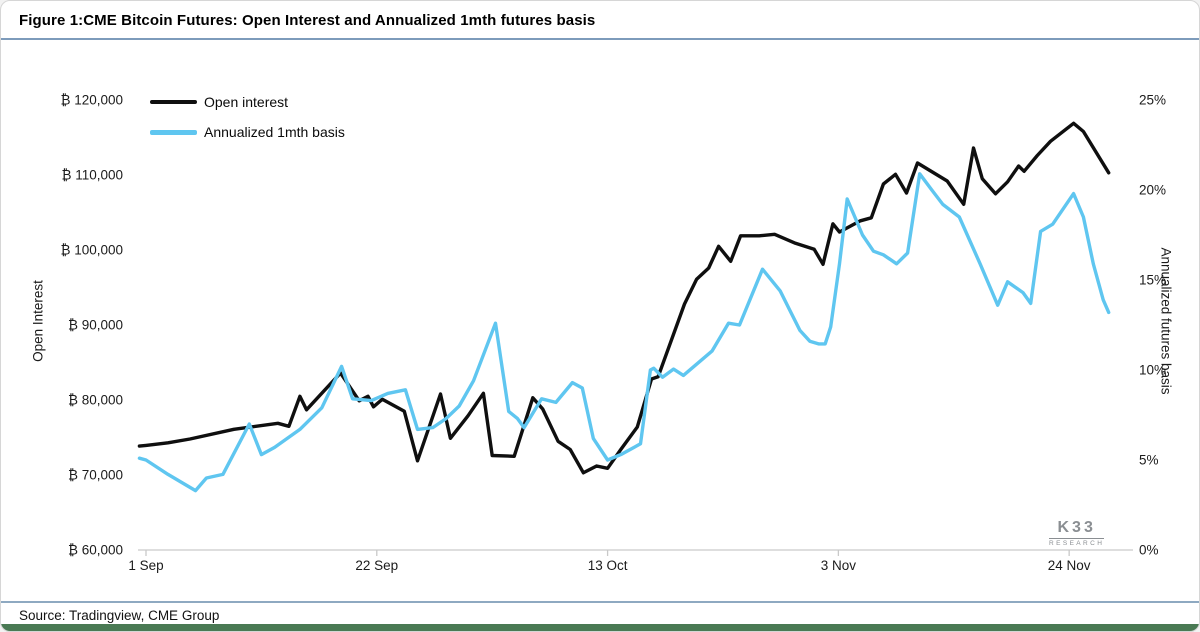 The image size is (1200, 632). Describe the element at coordinates (600, 627) in the screenshot. I see `footer-accent-bar` at that location.